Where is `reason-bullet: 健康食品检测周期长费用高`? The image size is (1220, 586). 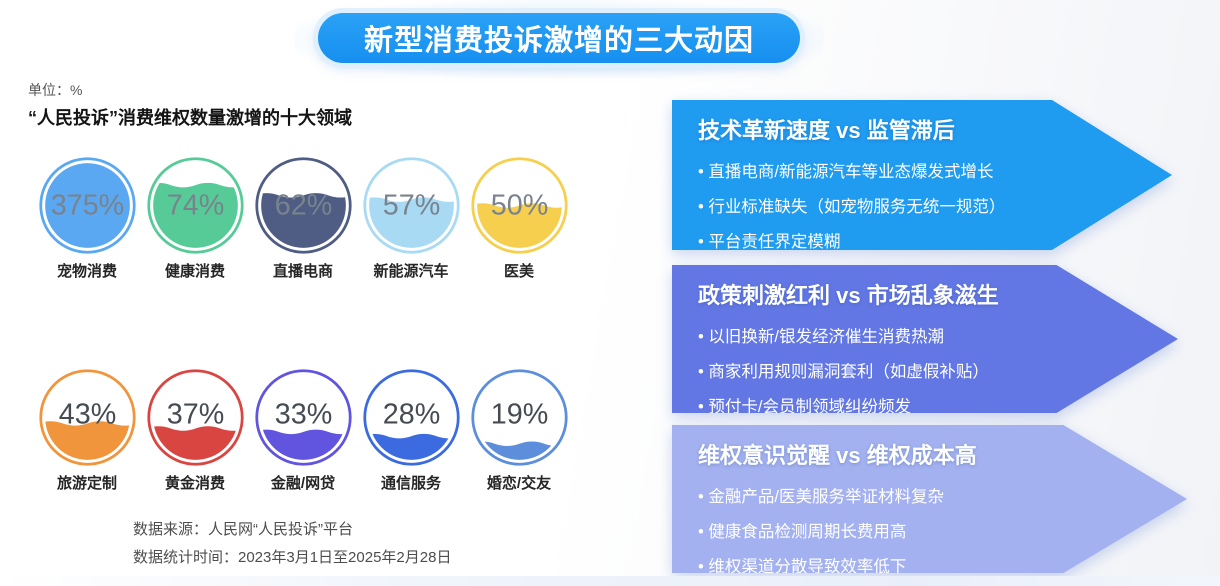 reason-bullet: 健康食品检测周期长费用高 is located at coordinates (878, 532).